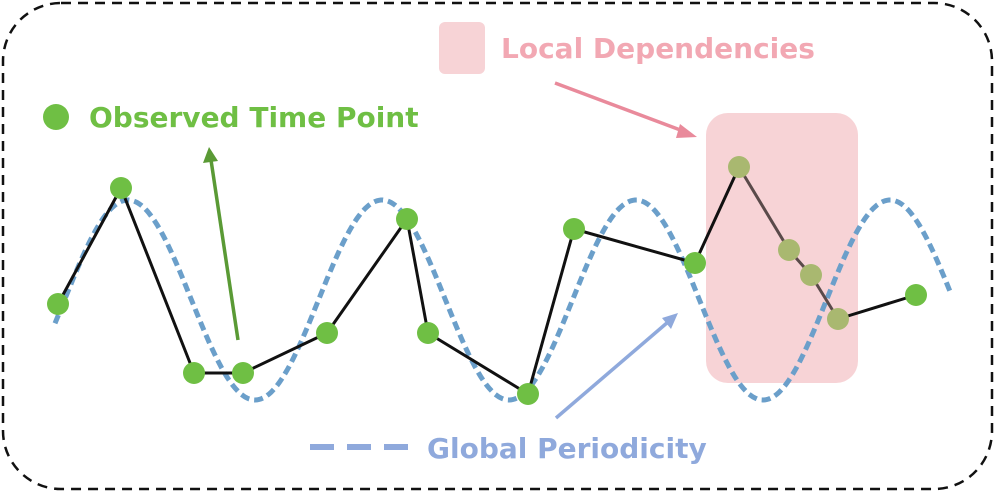 Image resolution: width=996 pixels, height=498 pixels. Describe the element at coordinates (567, 448) in the screenshot. I see `global-periodicity-label: Global Periodicity` at that location.